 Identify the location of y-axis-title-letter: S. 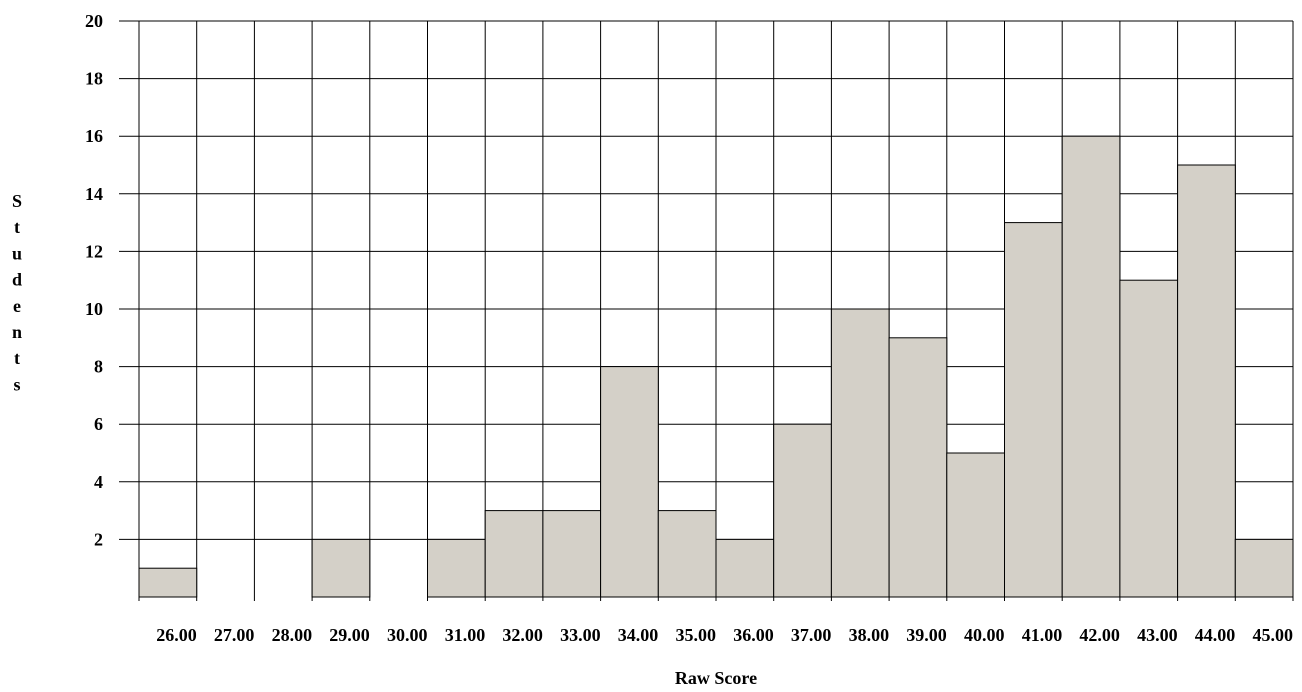
(17, 201).